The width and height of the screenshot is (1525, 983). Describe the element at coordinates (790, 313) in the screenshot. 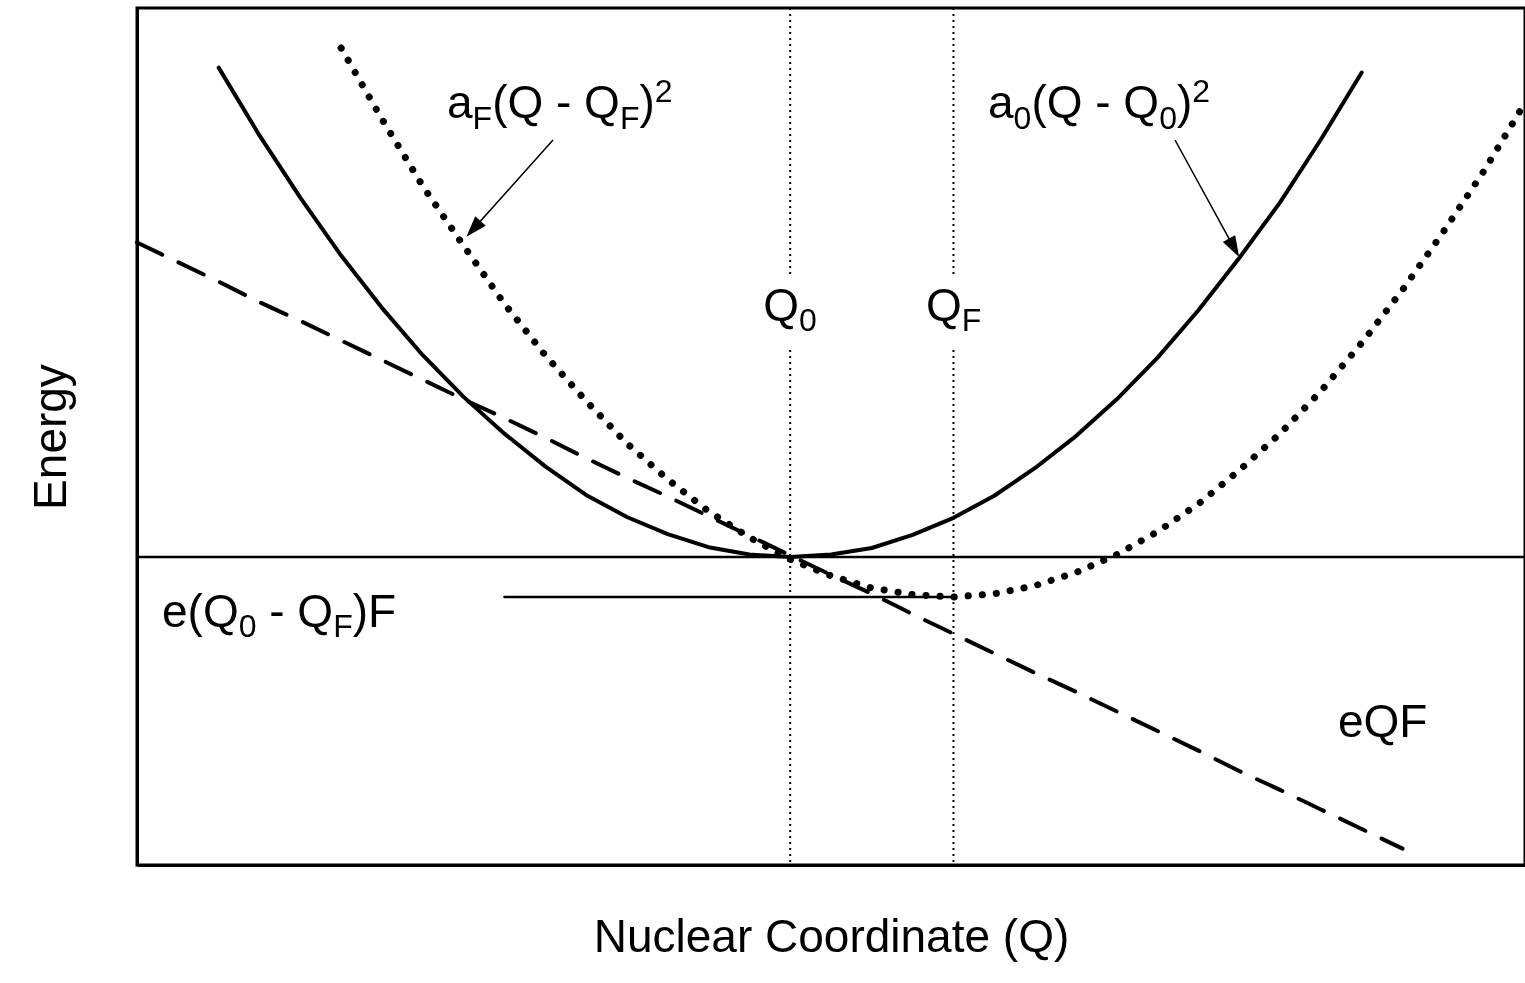

I see `x-tick-label: Q$_{0}$` at that location.